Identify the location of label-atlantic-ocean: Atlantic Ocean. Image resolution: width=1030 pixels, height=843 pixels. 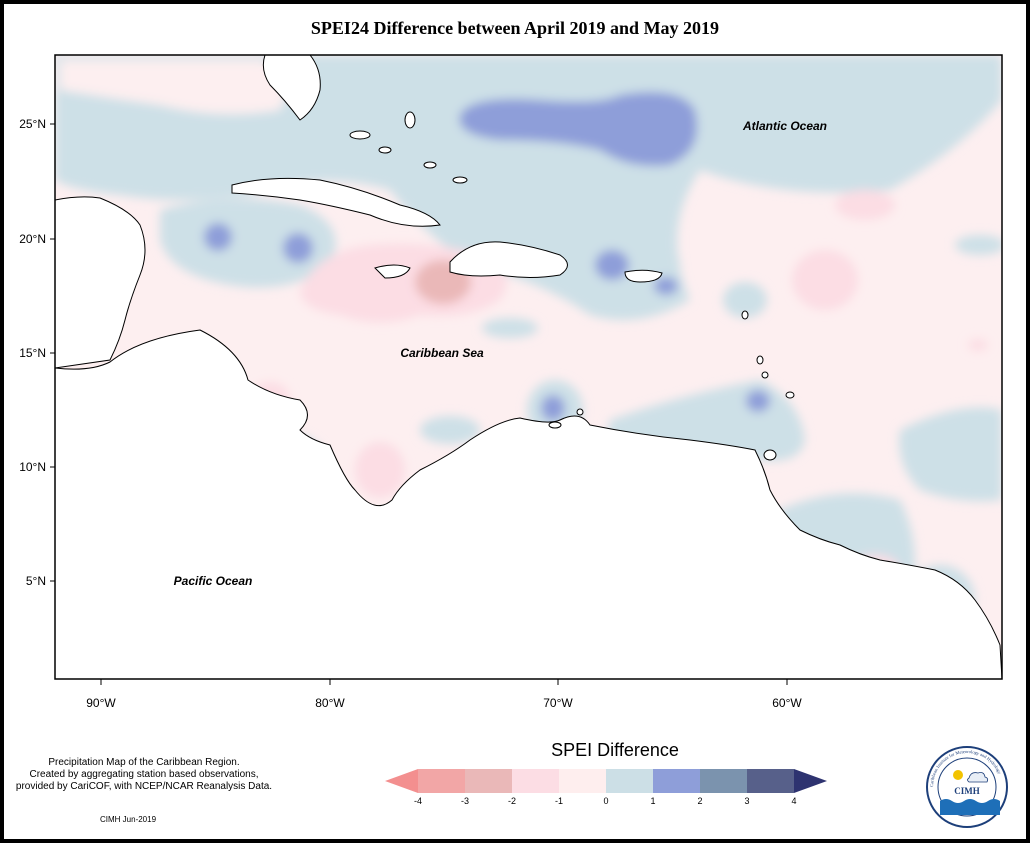
(784, 126).